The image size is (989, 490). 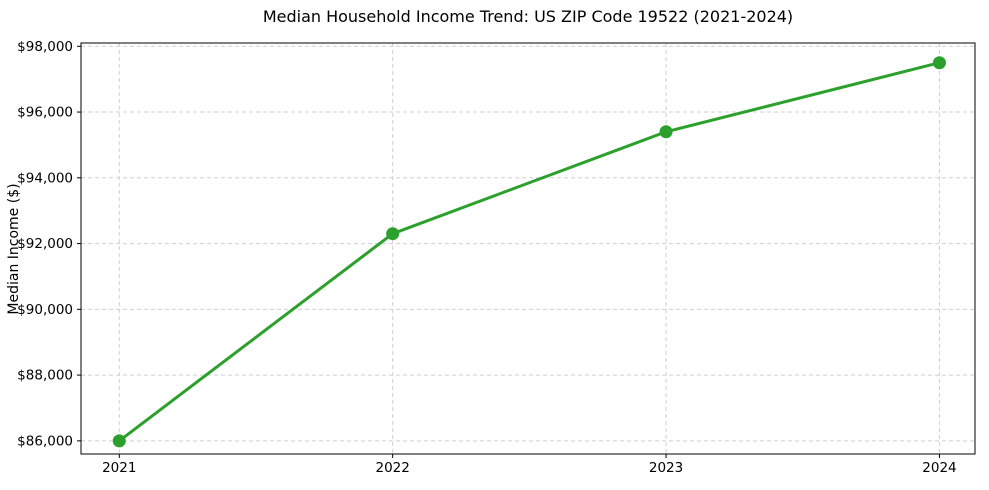 What do you see at coordinates (666, 468) in the screenshot?
I see `x-tick-label: 2023` at bounding box center [666, 468].